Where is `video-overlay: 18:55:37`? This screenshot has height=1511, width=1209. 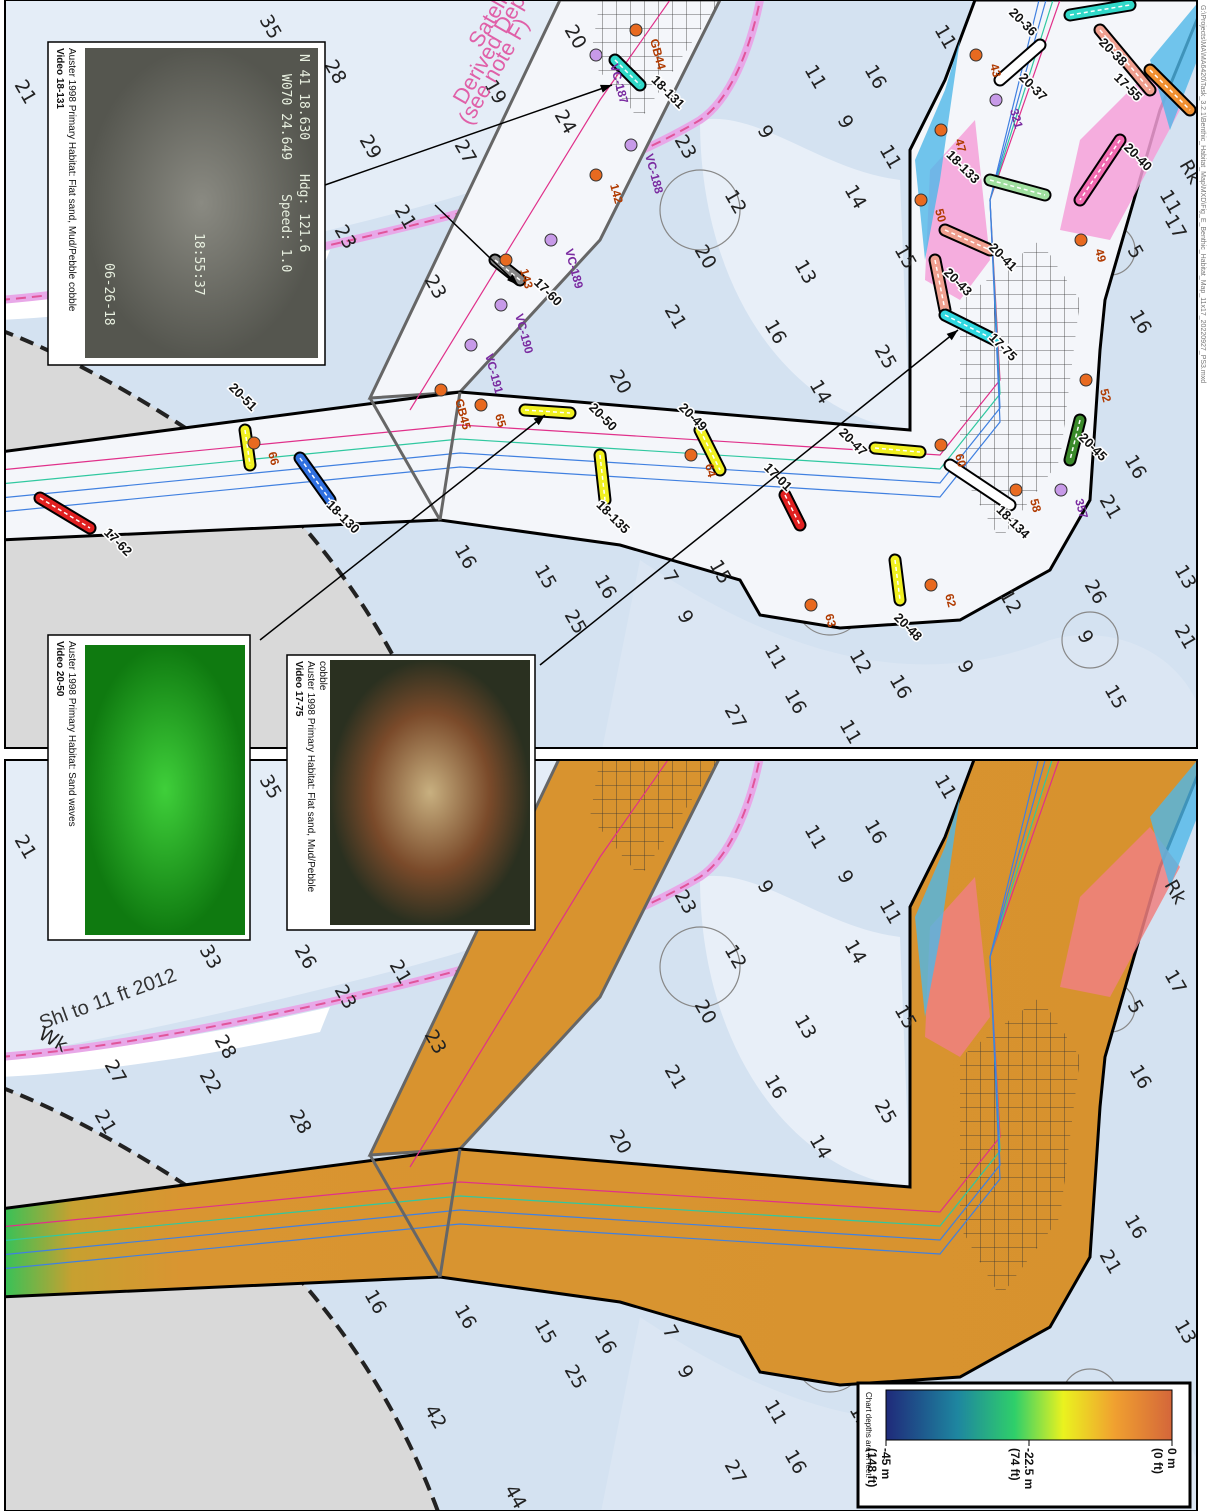 video-overlay: 18:55:37 is located at coordinates (198, 264).